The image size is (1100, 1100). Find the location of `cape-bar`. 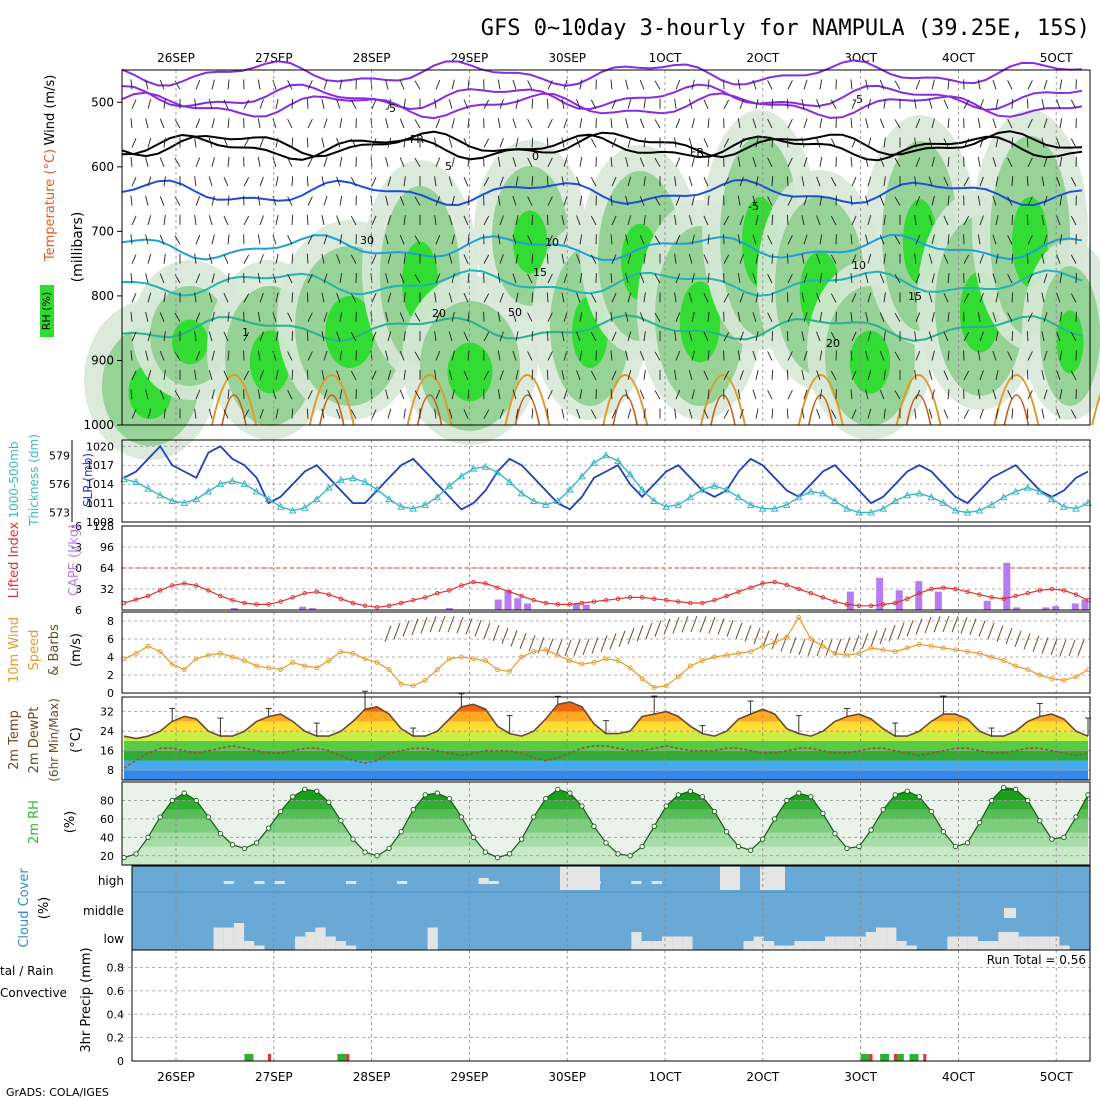

cape-bar is located at coordinates (576, 606).